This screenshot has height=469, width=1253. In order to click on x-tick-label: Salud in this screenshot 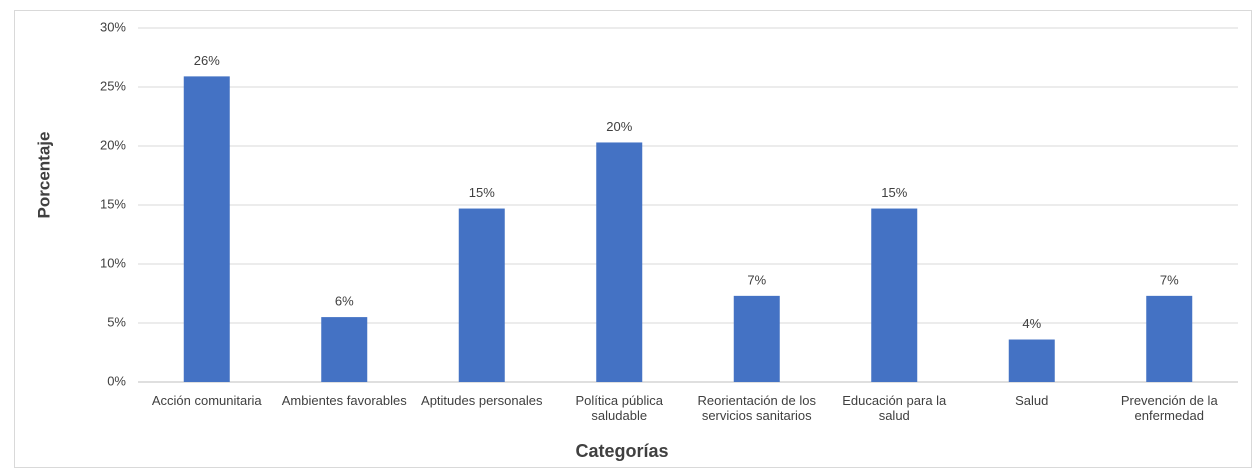, I will do `click(1032, 400)`.